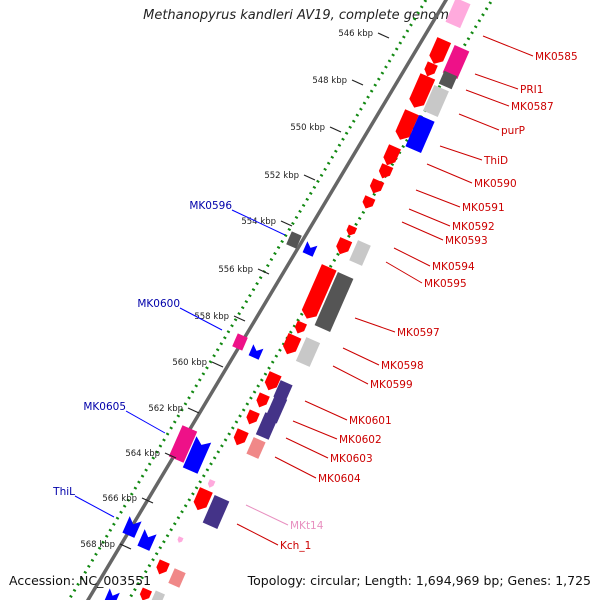 The width and height of the screenshot is (600, 600). I want to click on right-label-18: MKt14, so click(307, 526).